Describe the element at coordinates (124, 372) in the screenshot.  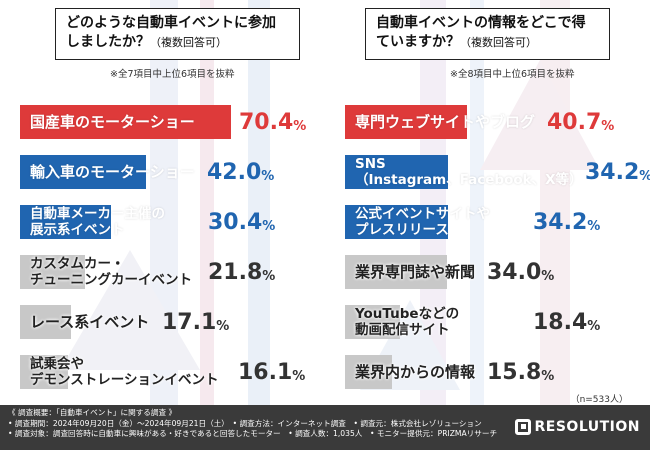
I see `bar-label: 試乗会や デモンストレーションイベント` at that location.